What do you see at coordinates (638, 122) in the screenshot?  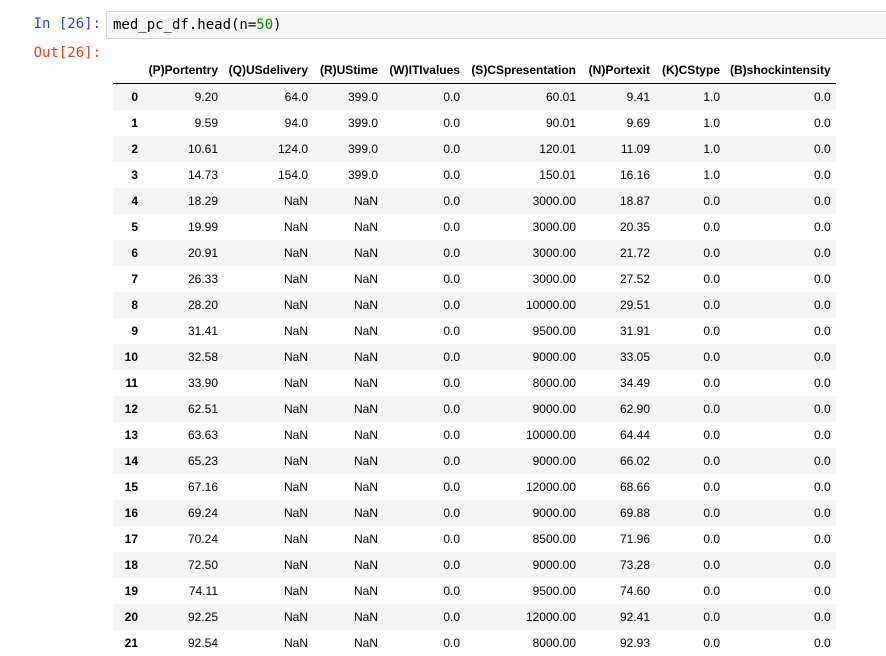 I see `table-cell: 9.69` at bounding box center [638, 122].